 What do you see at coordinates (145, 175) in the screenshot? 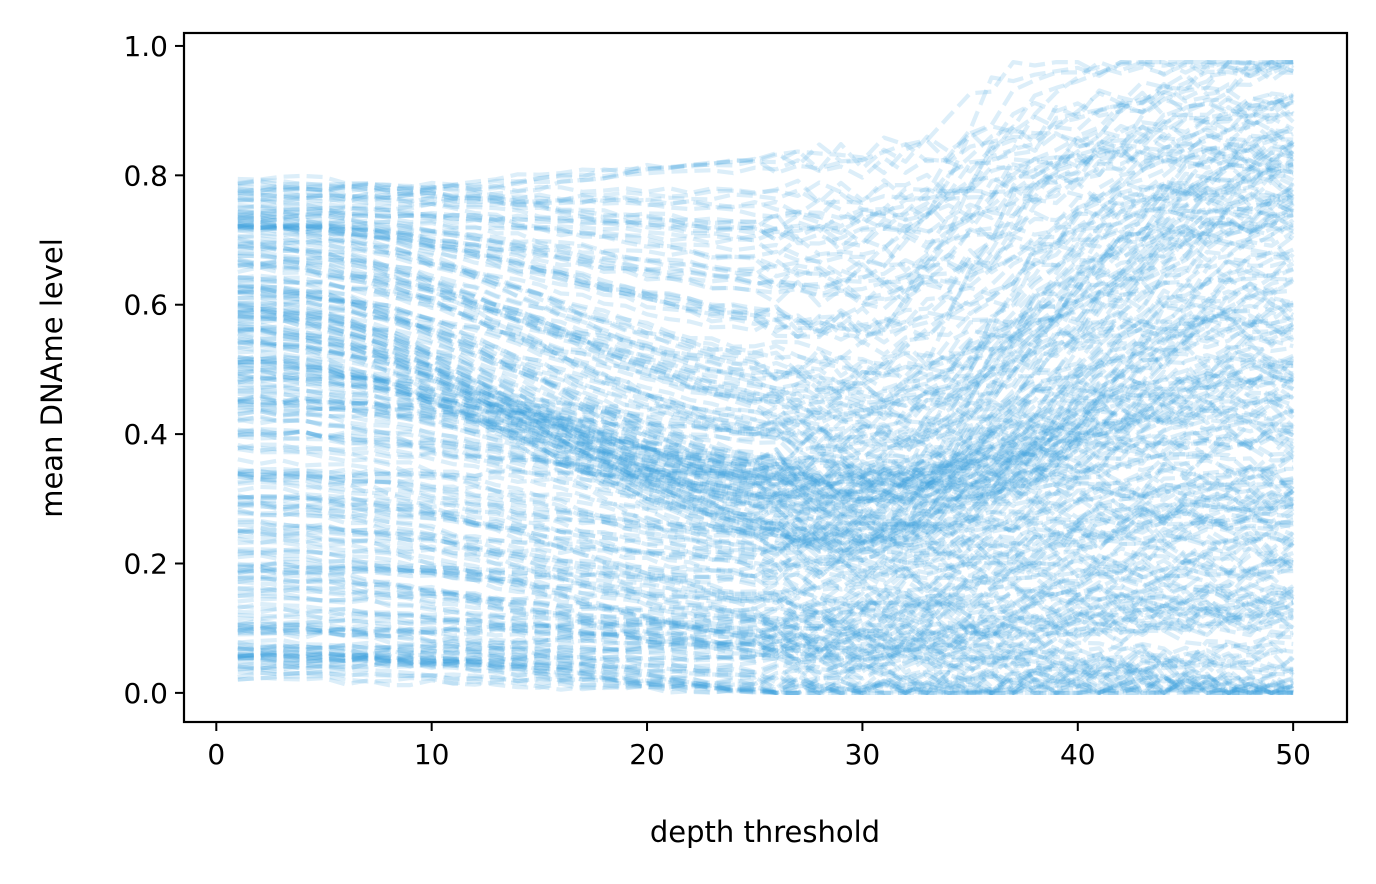
I see `y-tick-label: 0.8` at bounding box center [145, 175].